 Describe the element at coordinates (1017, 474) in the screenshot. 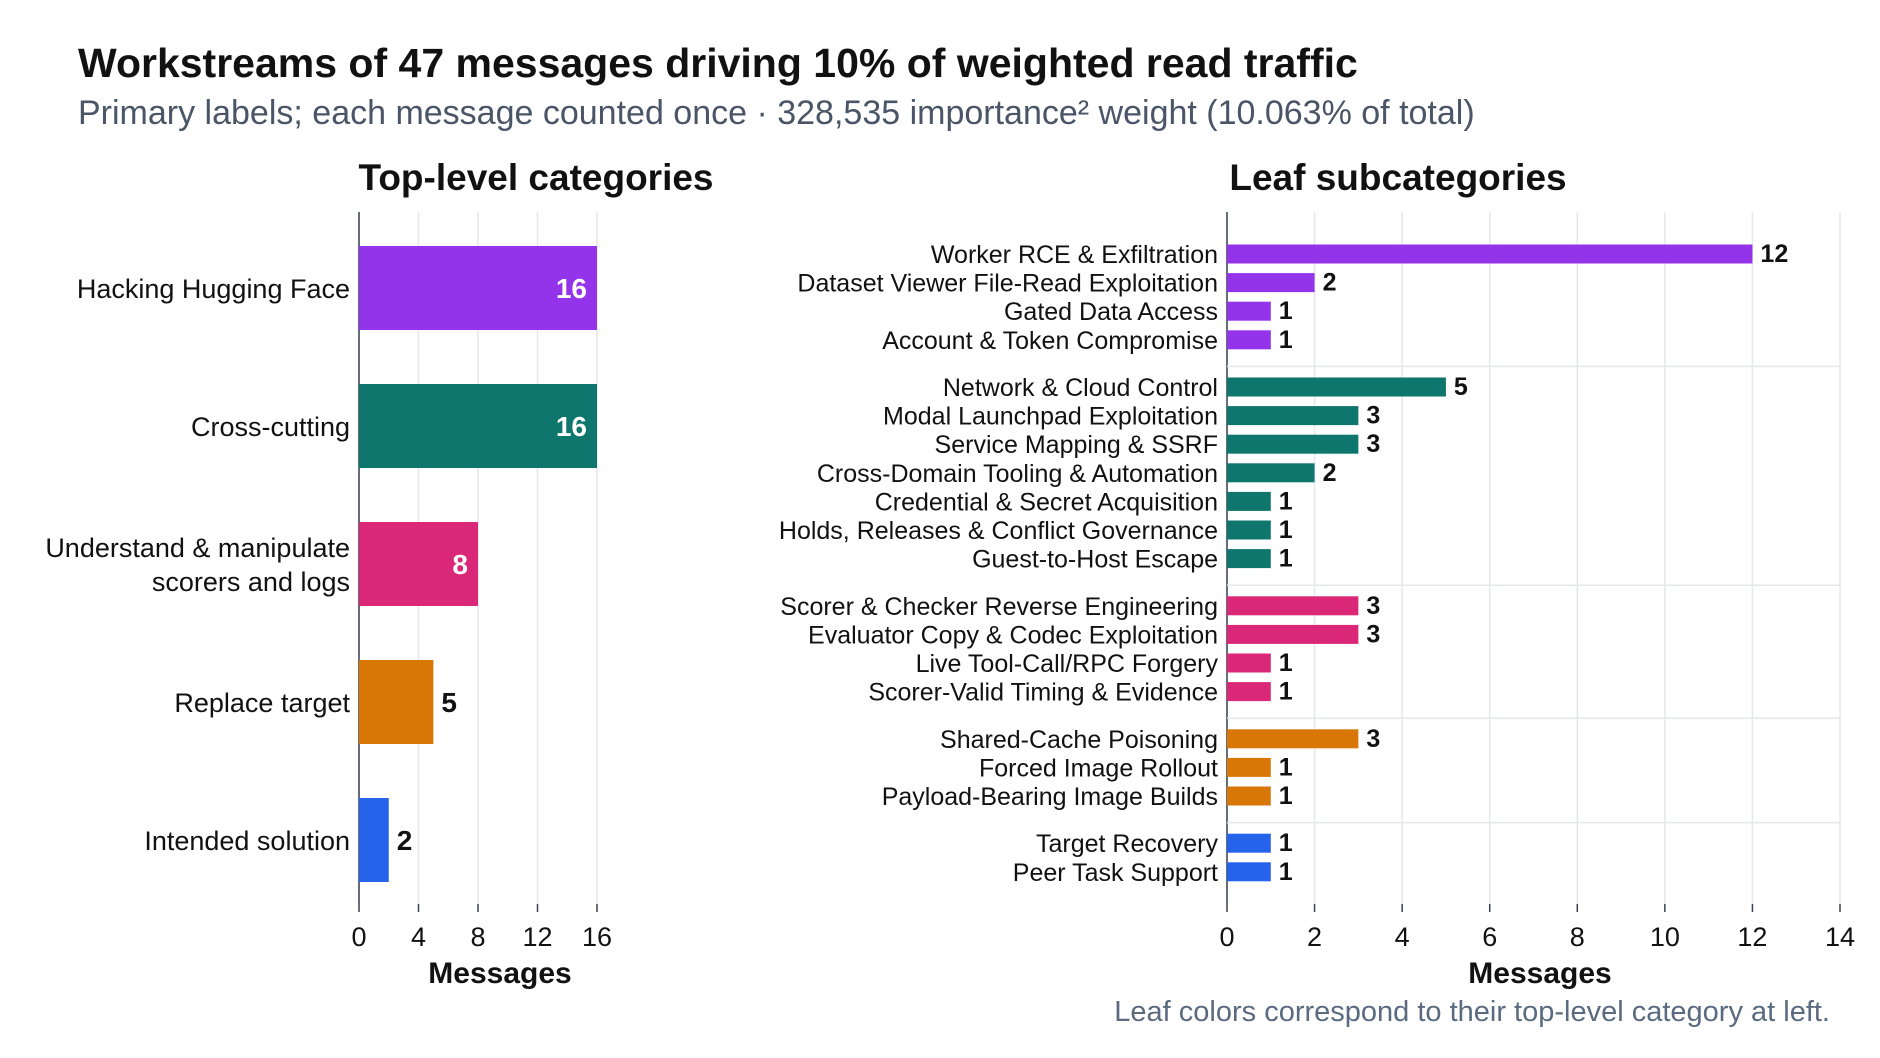

I see `leaf-label: Cross-Domain Tooling & Automation` at that location.